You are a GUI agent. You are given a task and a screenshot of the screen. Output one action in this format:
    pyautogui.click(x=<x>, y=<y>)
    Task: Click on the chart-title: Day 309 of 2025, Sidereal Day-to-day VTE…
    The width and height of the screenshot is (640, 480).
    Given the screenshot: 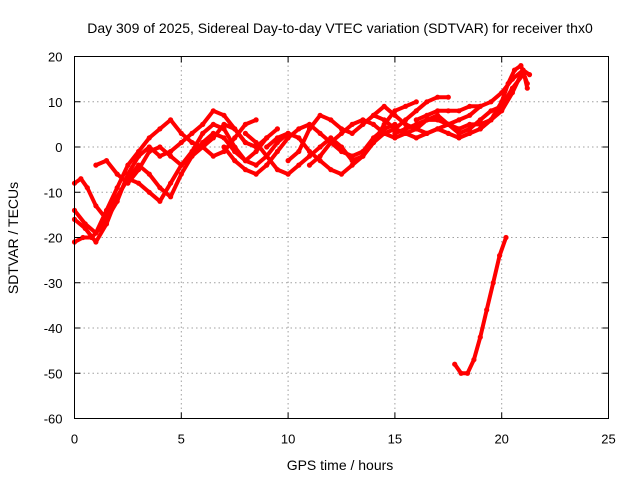 What is the action you would take?
    pyautogui.click(x=340, y=28)
    